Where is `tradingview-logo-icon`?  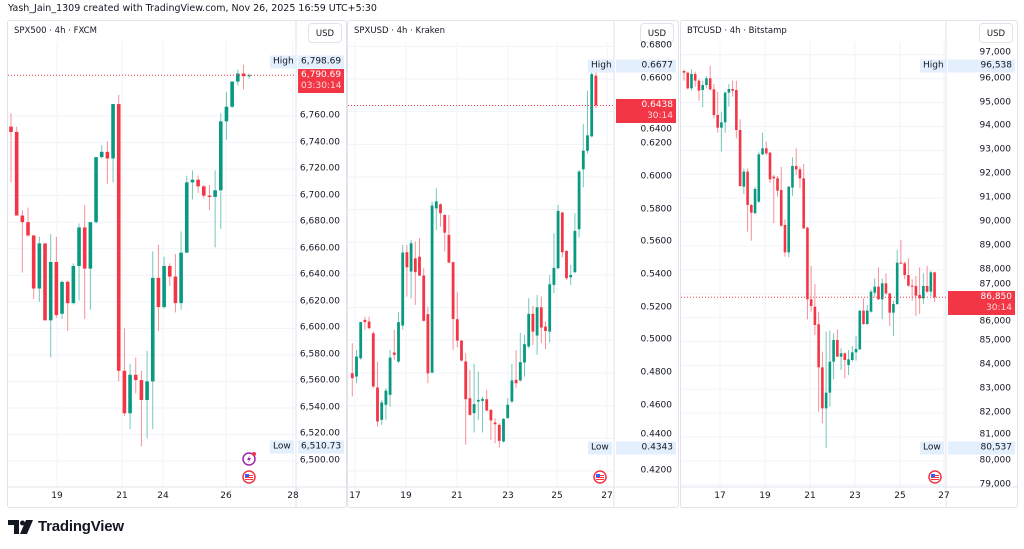
tradingview-logo-icon is located at coordinates (20, 526).